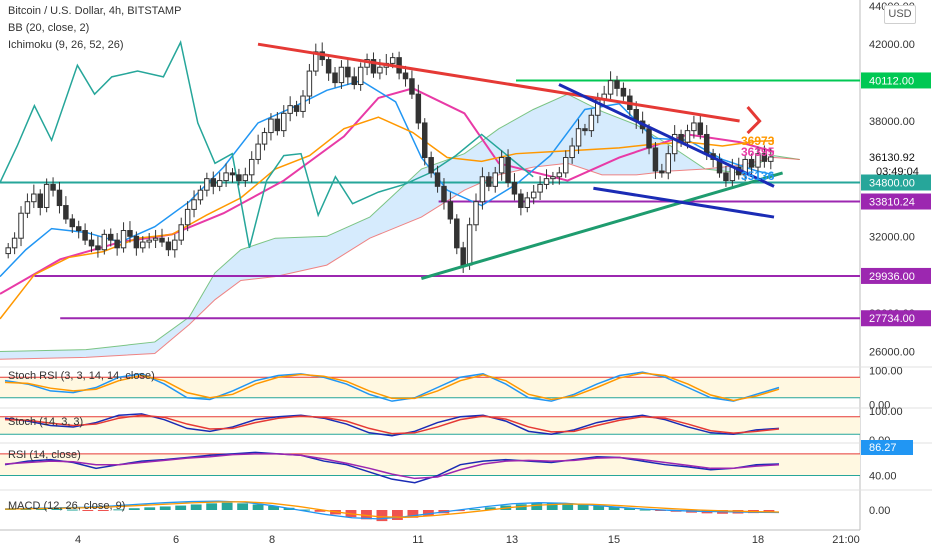 Image resolution: width=932 pixels, height=550 pixels. I want to click on time-axis-tick: 4, so click(78, 540).